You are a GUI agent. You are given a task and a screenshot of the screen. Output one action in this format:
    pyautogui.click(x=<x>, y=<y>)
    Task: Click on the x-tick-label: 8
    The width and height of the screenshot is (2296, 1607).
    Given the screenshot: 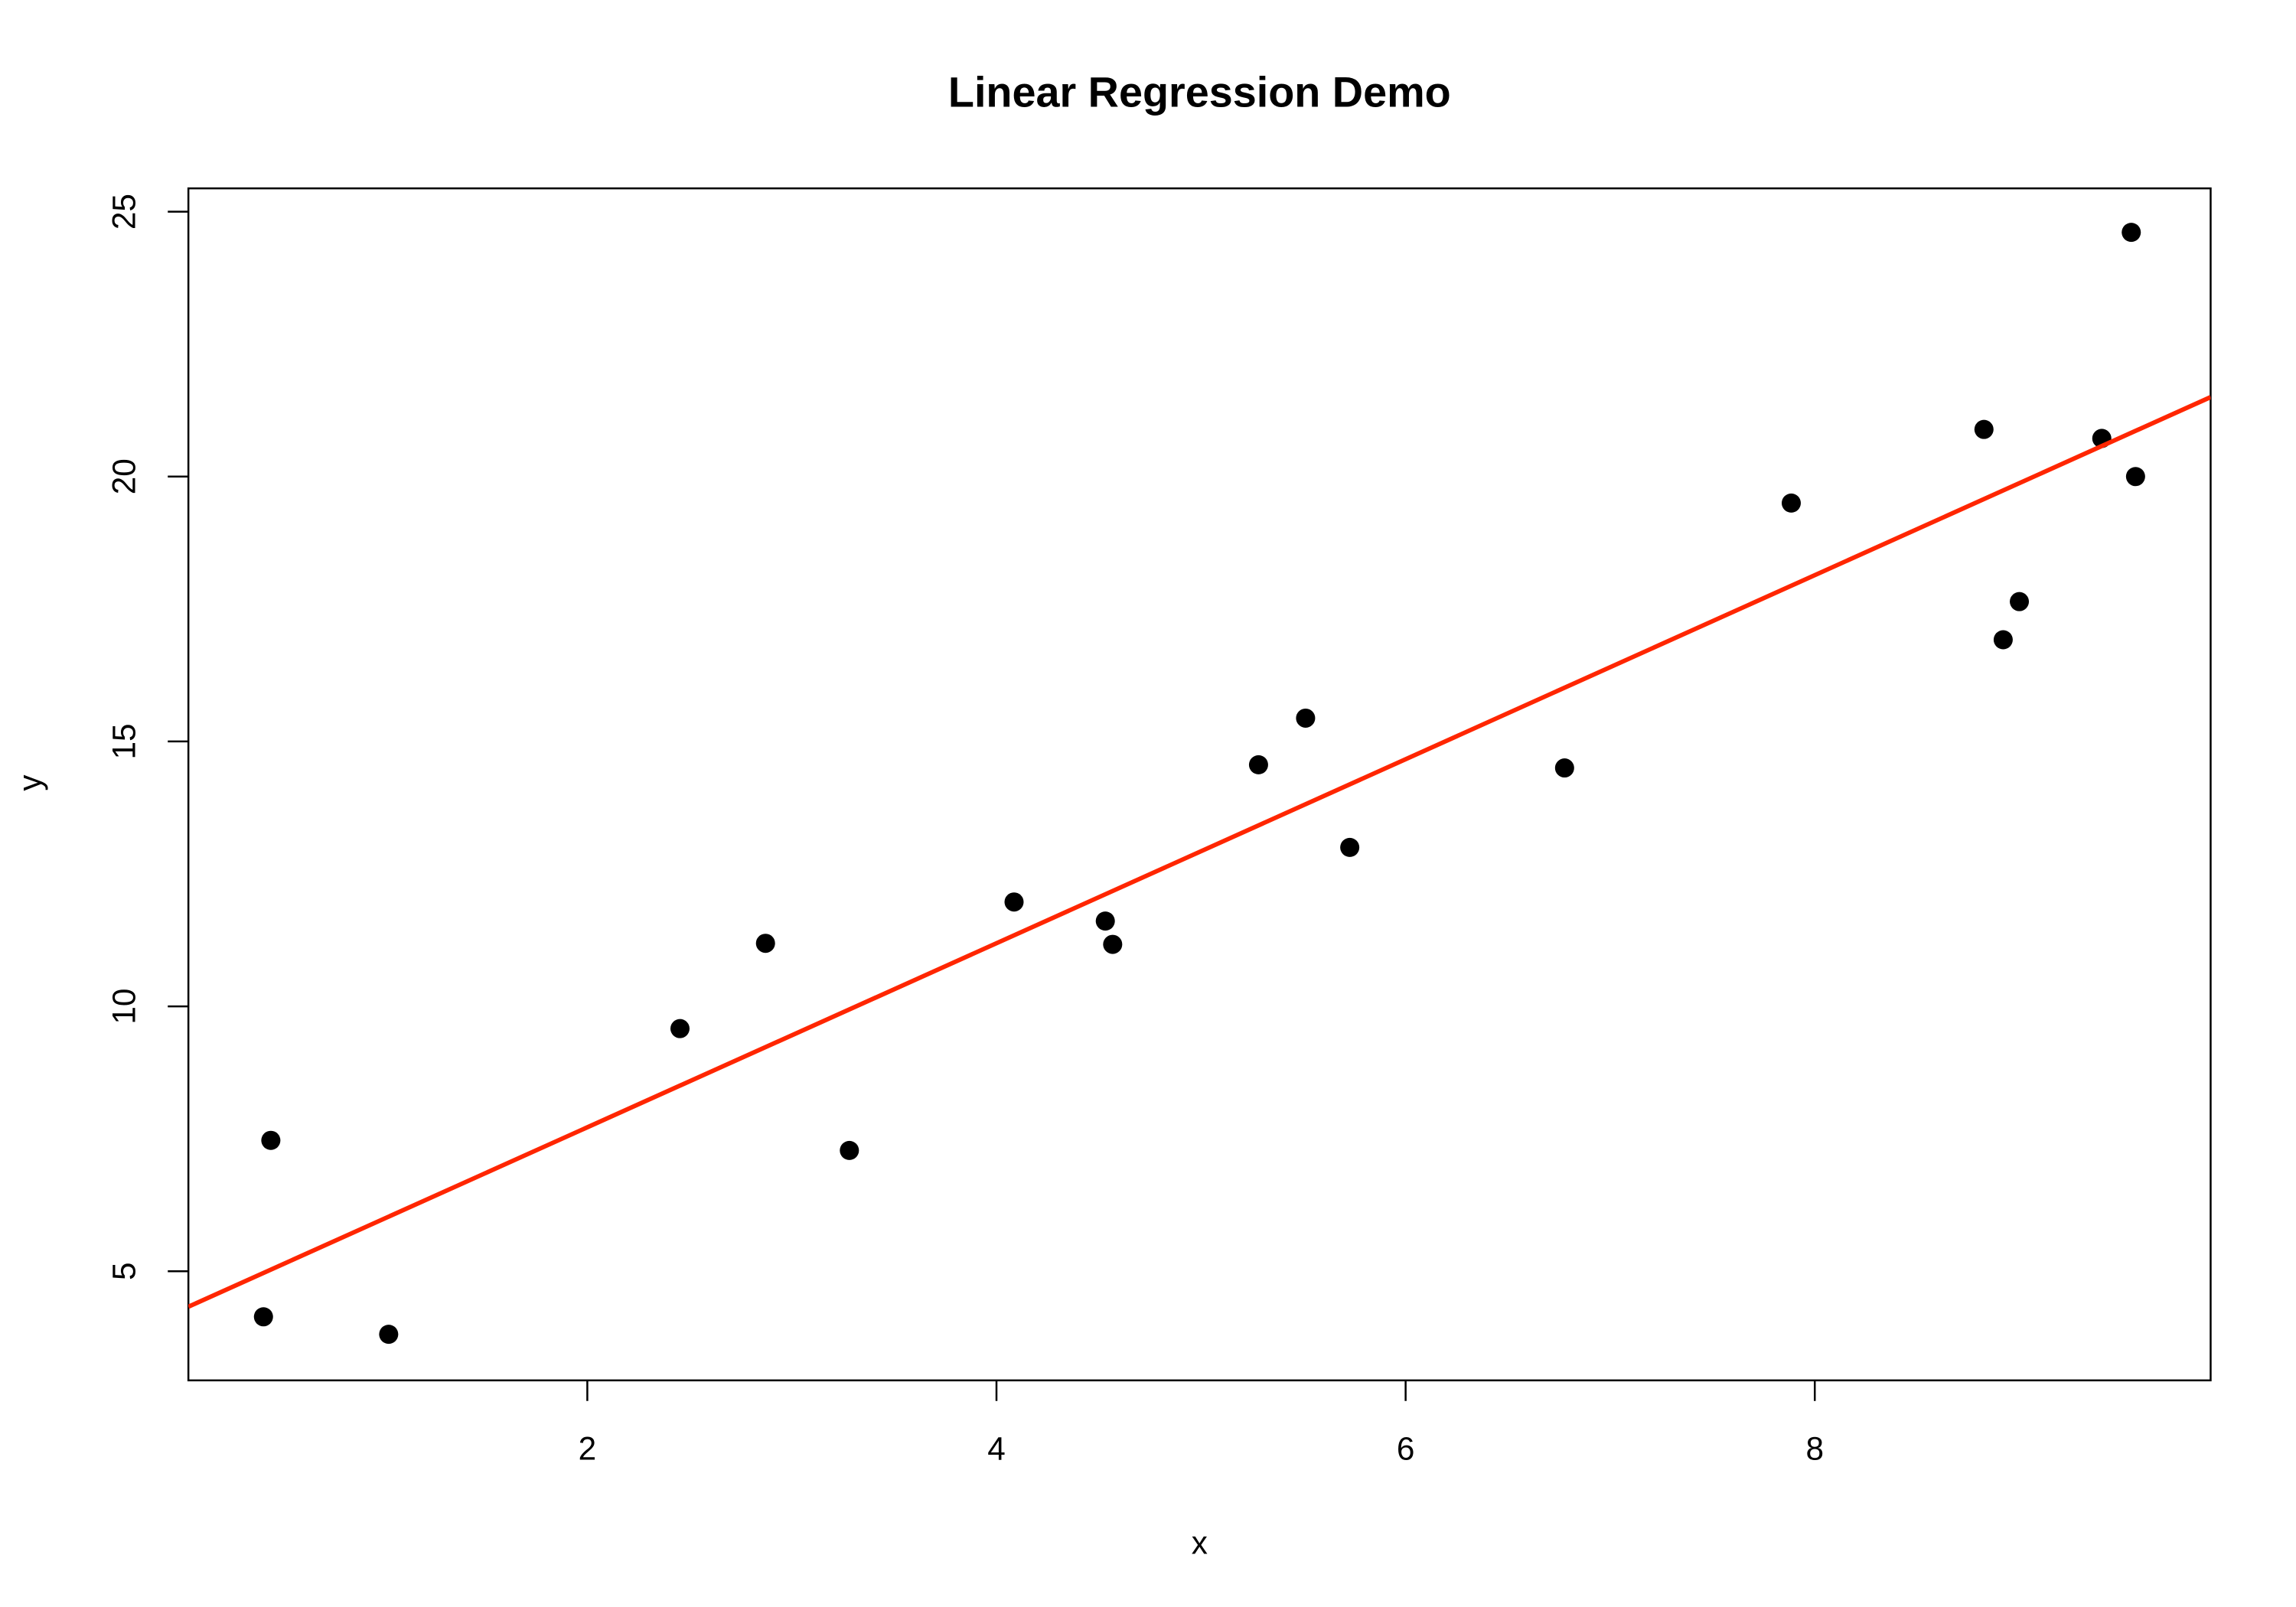 What is the action you would take?
    pyautogui.click(x=1814, y=1448)
    